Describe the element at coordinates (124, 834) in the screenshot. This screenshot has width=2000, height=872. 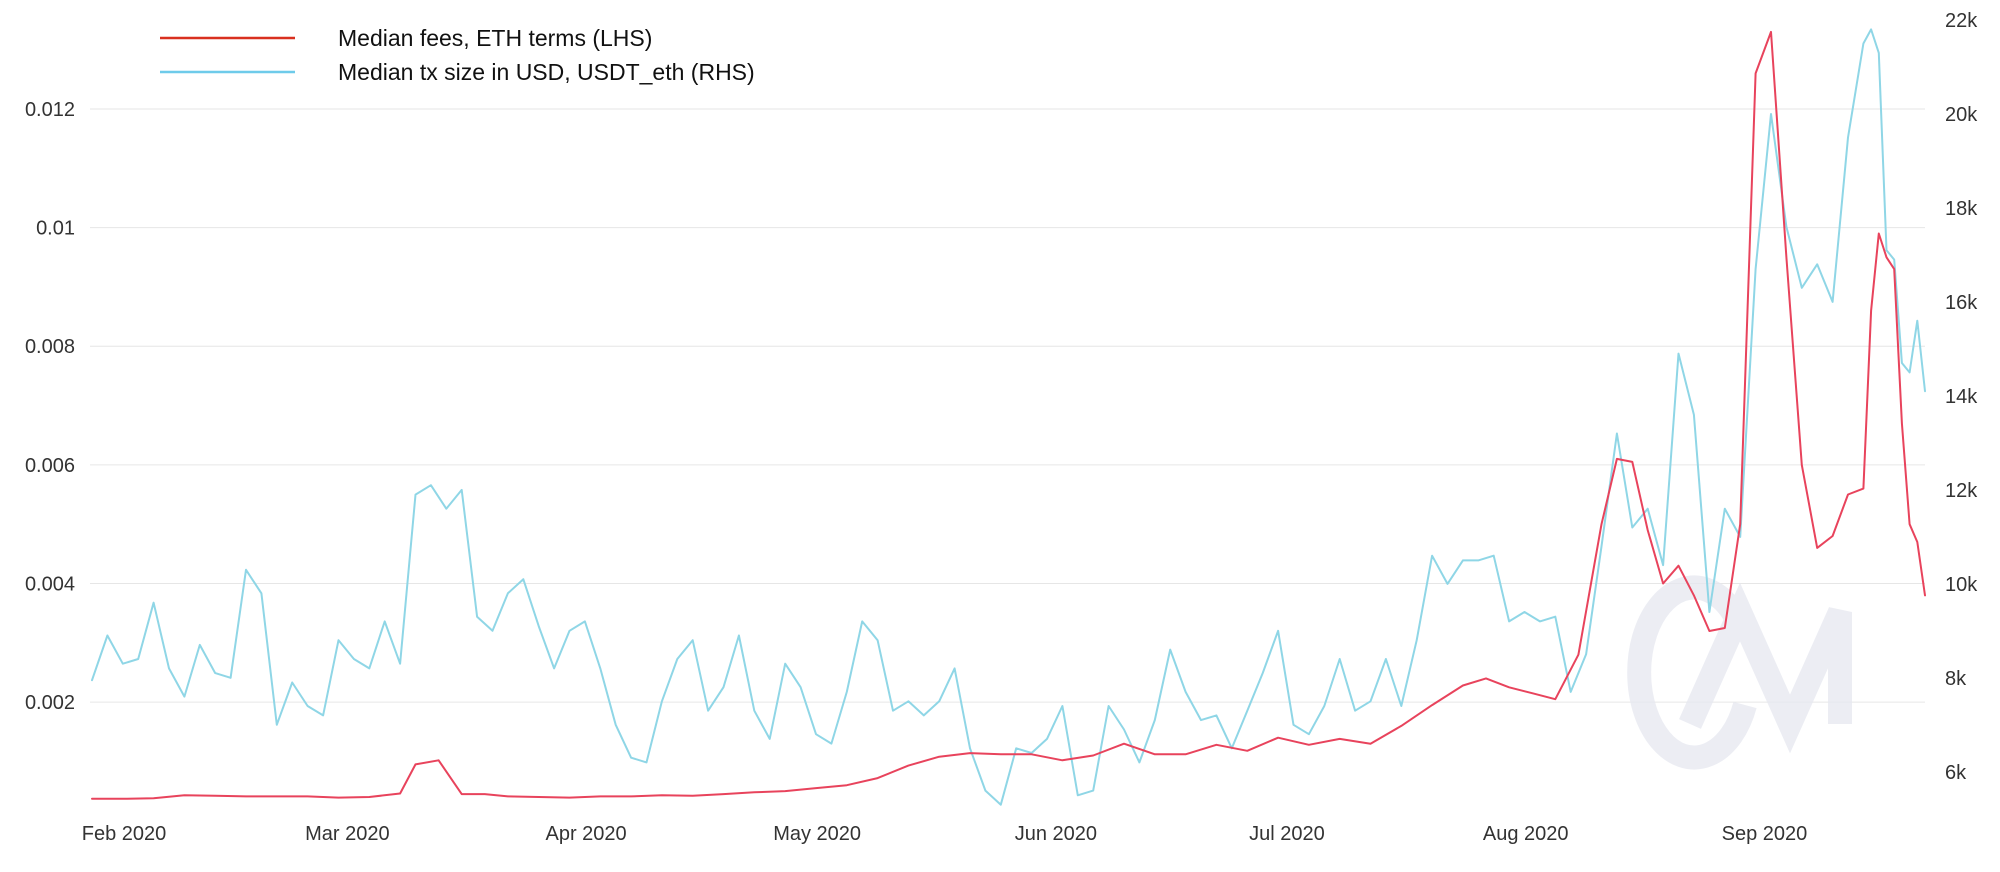
I see `x-tick-label: Feb 2020` at that location.